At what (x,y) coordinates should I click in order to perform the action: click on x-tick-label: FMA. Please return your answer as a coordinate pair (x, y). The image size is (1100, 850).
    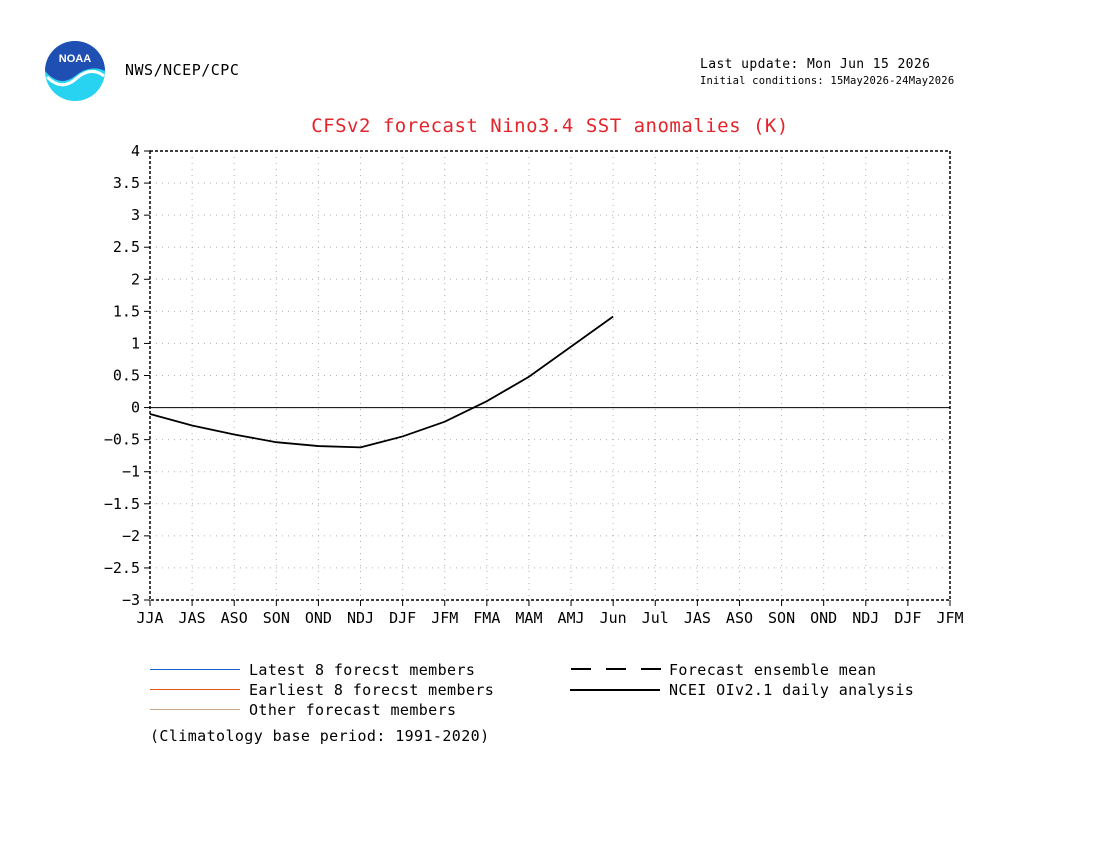
    Looking at the image, I should click on (486, 618).